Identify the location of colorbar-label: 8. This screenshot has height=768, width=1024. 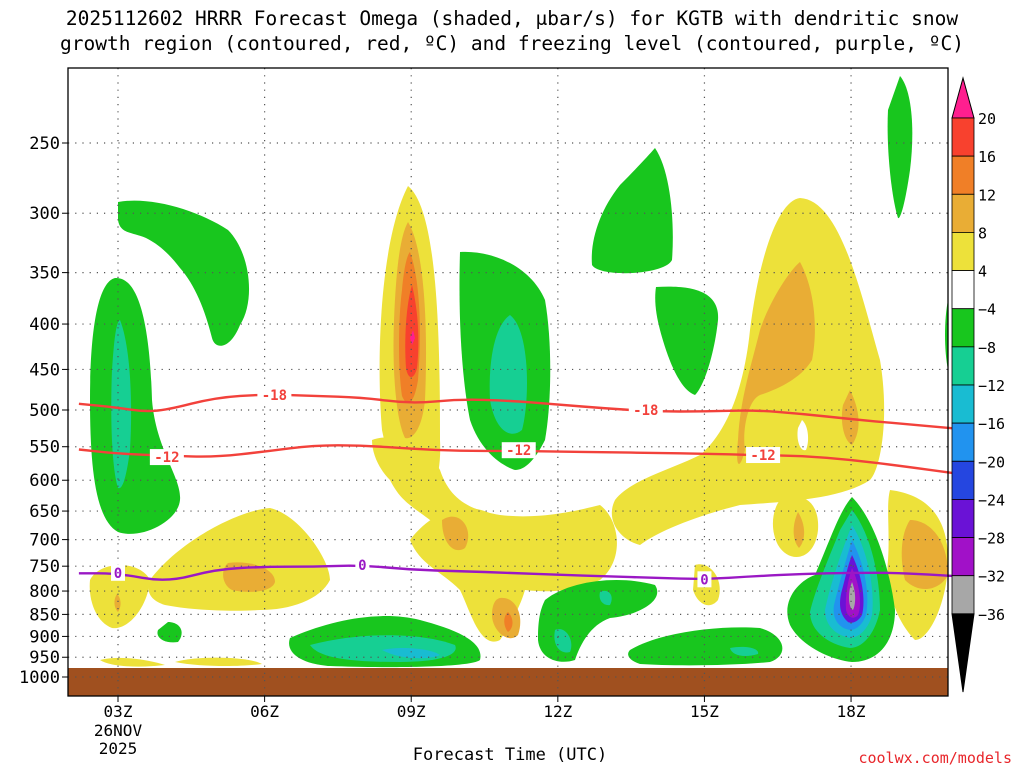
(982, 233).